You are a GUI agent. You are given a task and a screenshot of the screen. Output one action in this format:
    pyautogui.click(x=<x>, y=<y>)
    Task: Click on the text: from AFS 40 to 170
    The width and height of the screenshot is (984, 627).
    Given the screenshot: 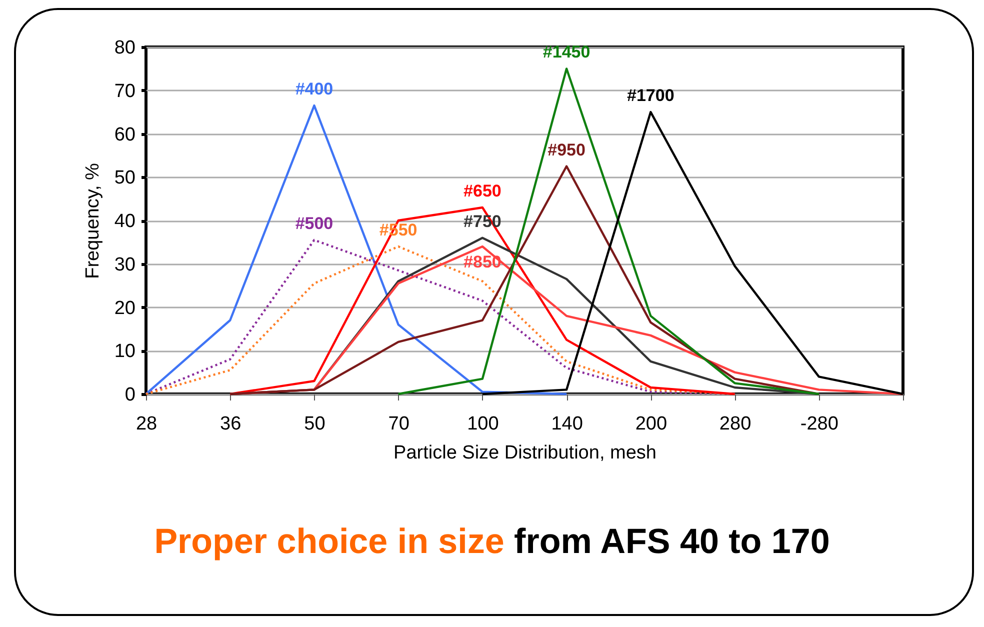 What is the action you would take?
    pyautogui.click(x=671, y=541)
    